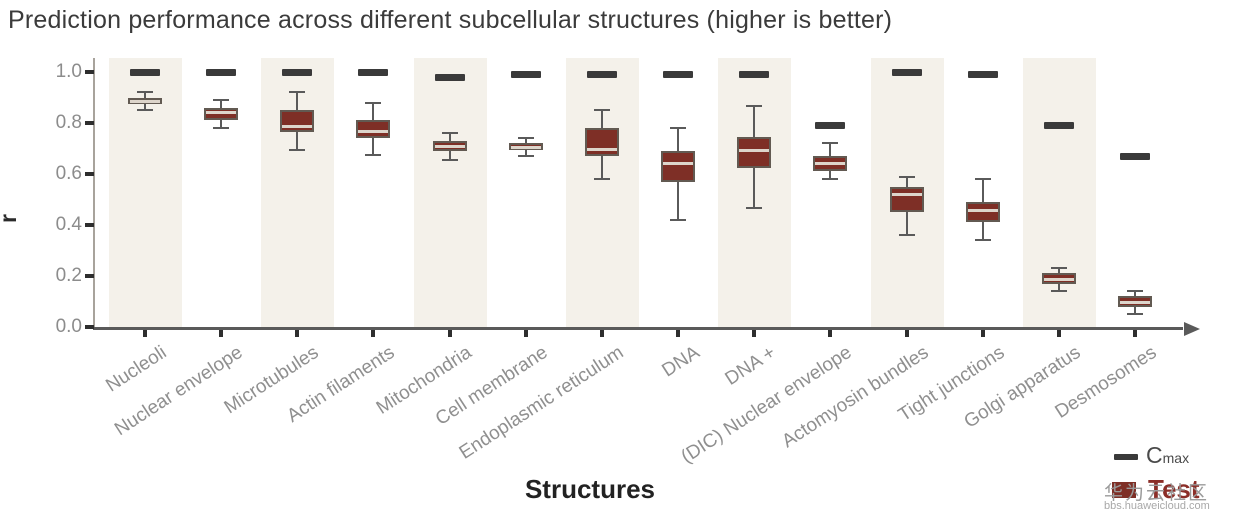  I want to click on watermark-text: 华为云社区, so click(1157, 493).